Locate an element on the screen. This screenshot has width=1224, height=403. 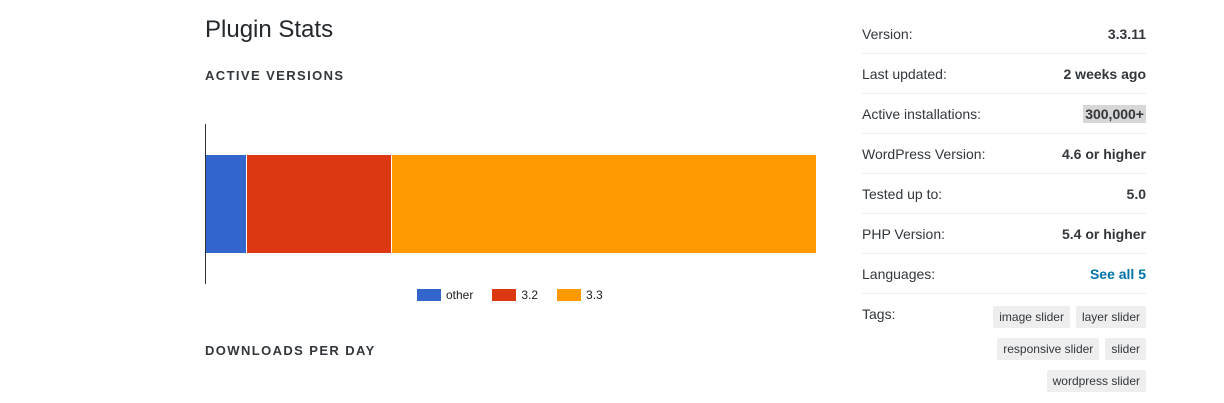
meta-updated-row: Last updated: 2 weeks ago is located at coordinates (1004, 74).